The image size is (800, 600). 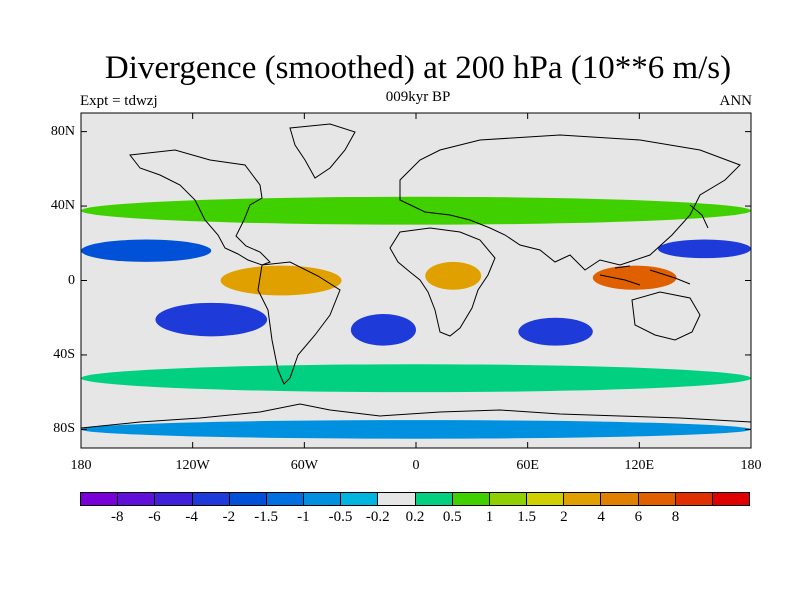 What do you see at coordinates (416, 416) in the screenshot?
I see `coastline-antarctica` at bounding box center [416, 416].